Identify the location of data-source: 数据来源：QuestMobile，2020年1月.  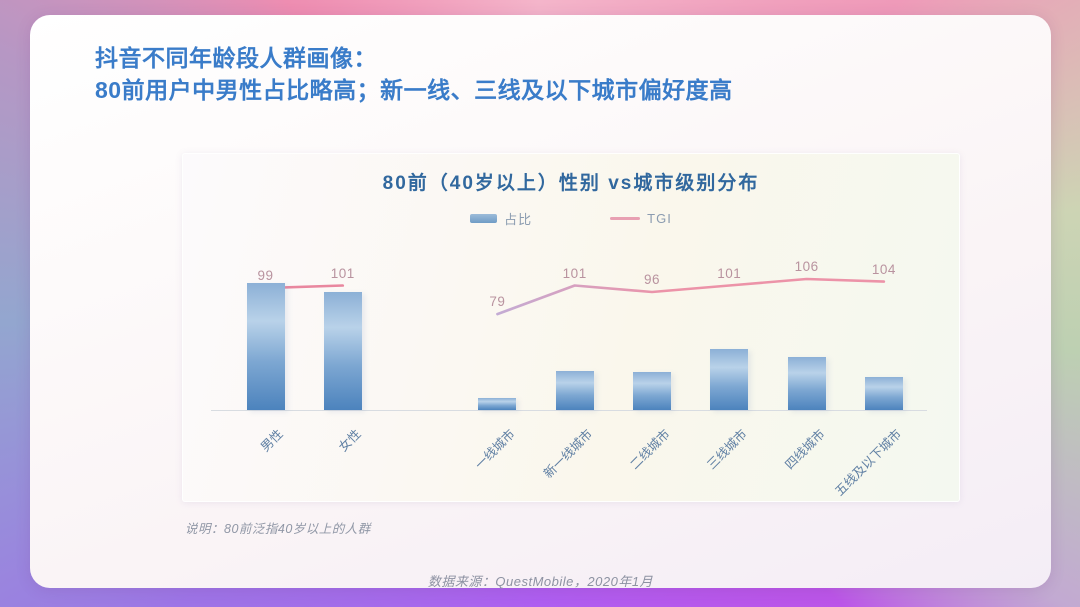
(540, 581).